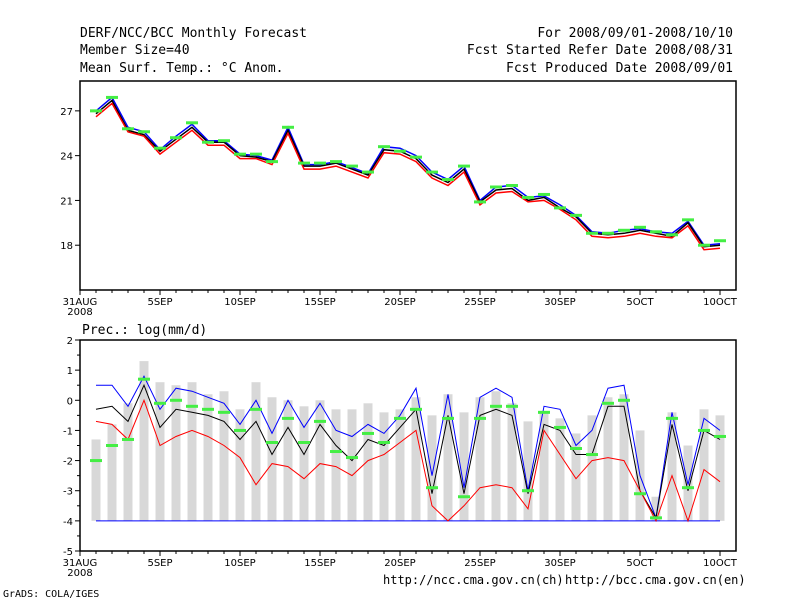 The width and height of the screenshot is (800, 600). I want to click on y-tick-label: 18, so click(66, 246).